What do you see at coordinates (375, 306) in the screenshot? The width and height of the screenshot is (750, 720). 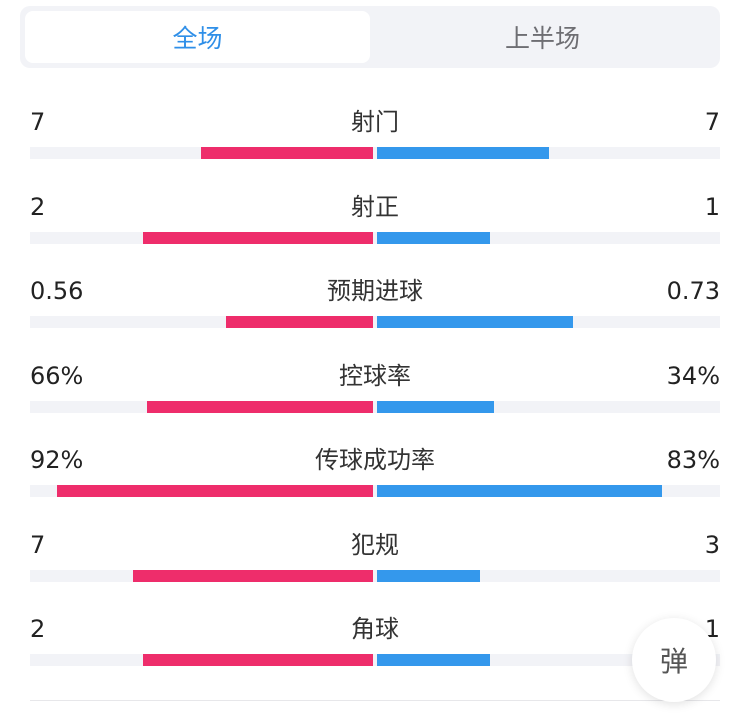 I see `stat-row-expected-goals: 0.56 预期进球 0.73` at bounding box center [375, 306].